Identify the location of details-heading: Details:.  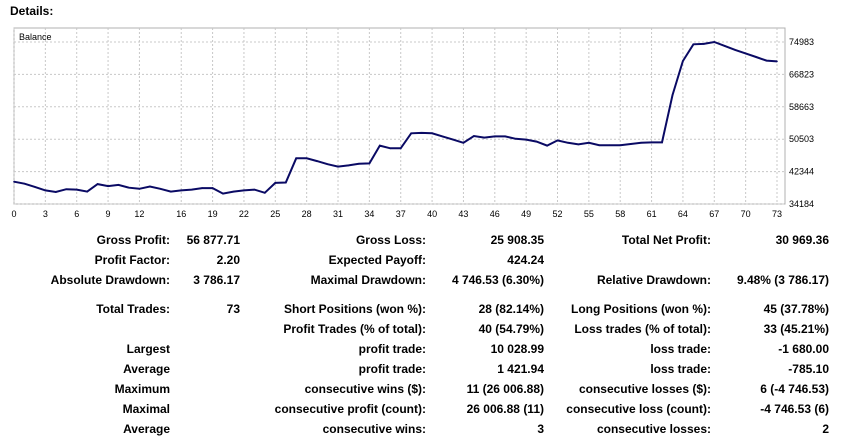
(32, 11).